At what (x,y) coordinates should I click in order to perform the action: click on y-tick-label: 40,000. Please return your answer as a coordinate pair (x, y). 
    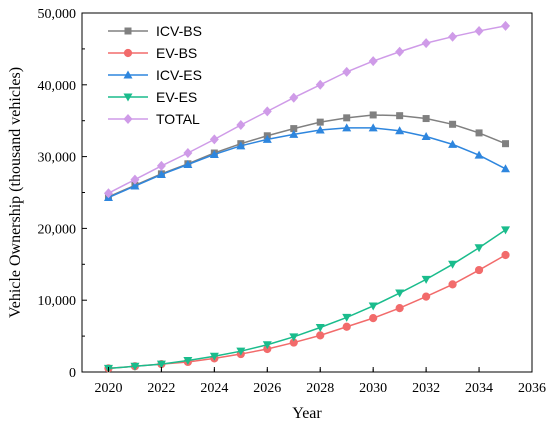
    Looking at the image, I should click on (57, 86).